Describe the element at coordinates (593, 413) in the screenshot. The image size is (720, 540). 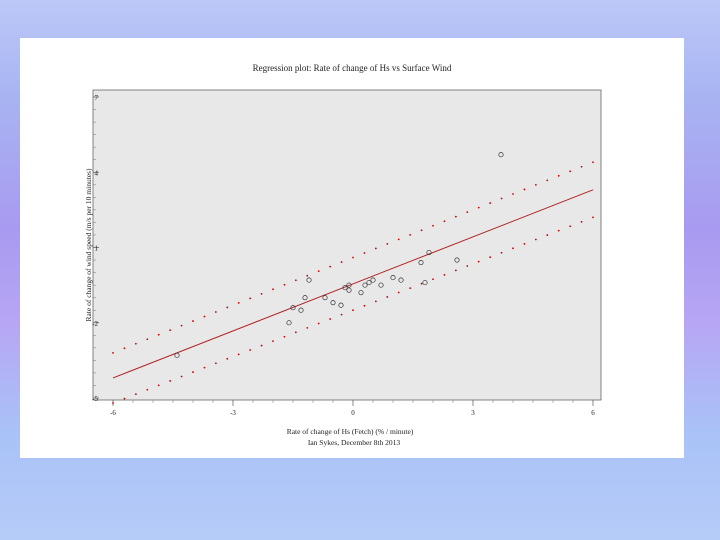
I see `x-tick-label: 6` at that location.